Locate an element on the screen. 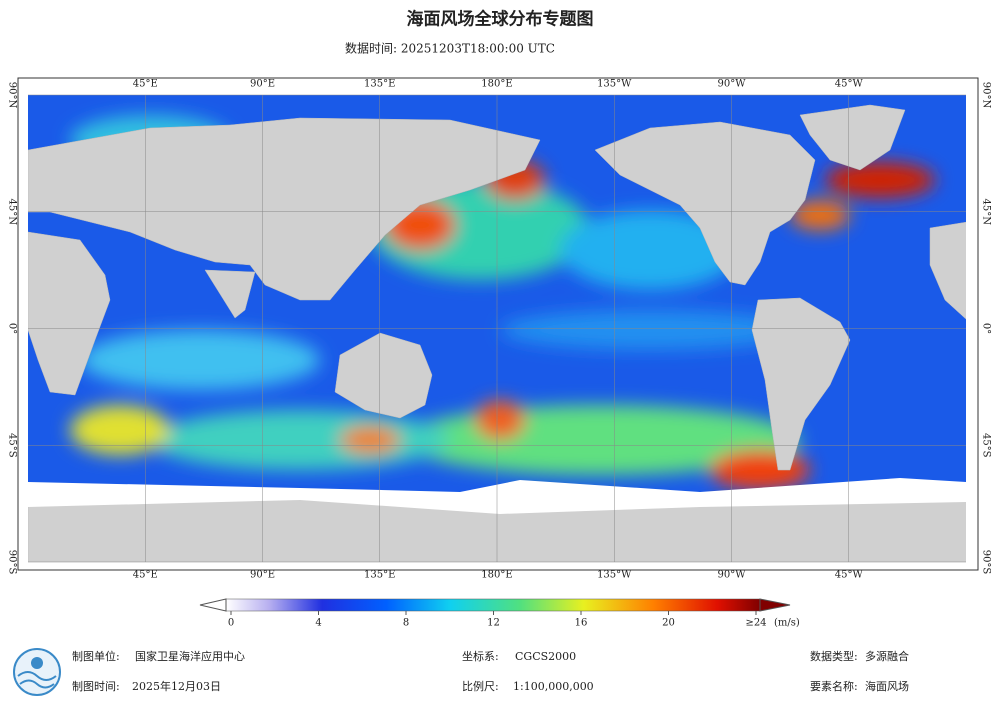 The width and height of the screenshot is (1000, 711). footer-label: 比例尺: is located at coordinates (480, 686).